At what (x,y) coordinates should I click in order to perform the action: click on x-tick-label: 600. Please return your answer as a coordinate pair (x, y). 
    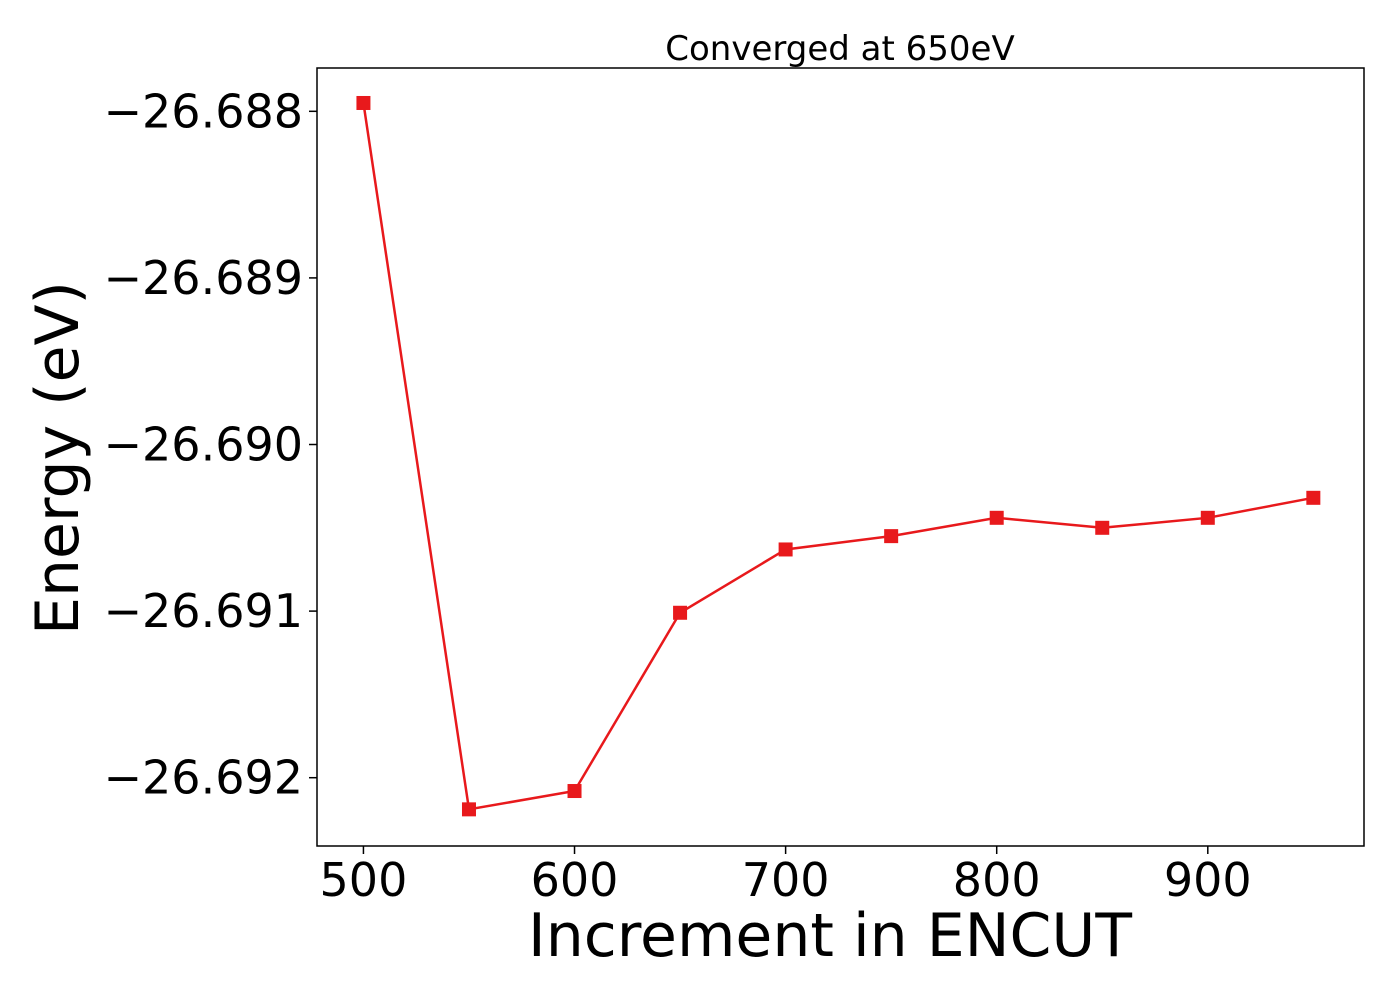
    Looking at the image, I should click on (575, 880).